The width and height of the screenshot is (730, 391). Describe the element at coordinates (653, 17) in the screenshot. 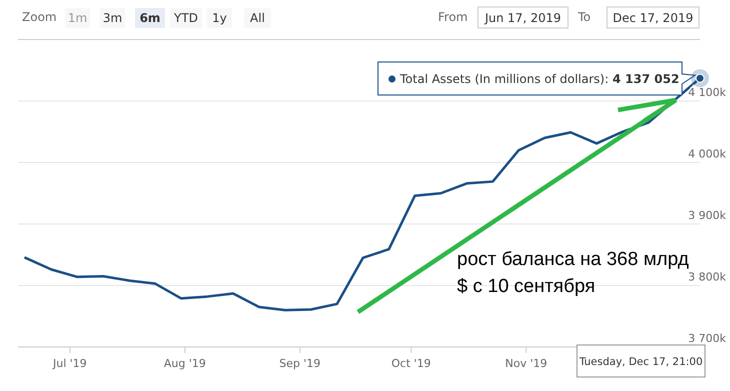

I see `date-field: Dec 17, 2019` at that location.